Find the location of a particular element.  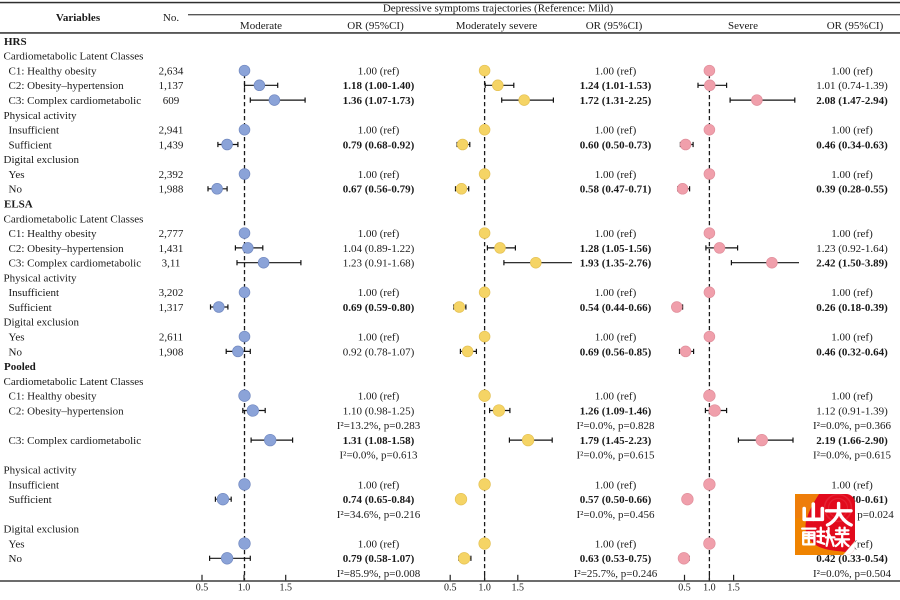

svg-text: No. is located at coordinates (171, 18).